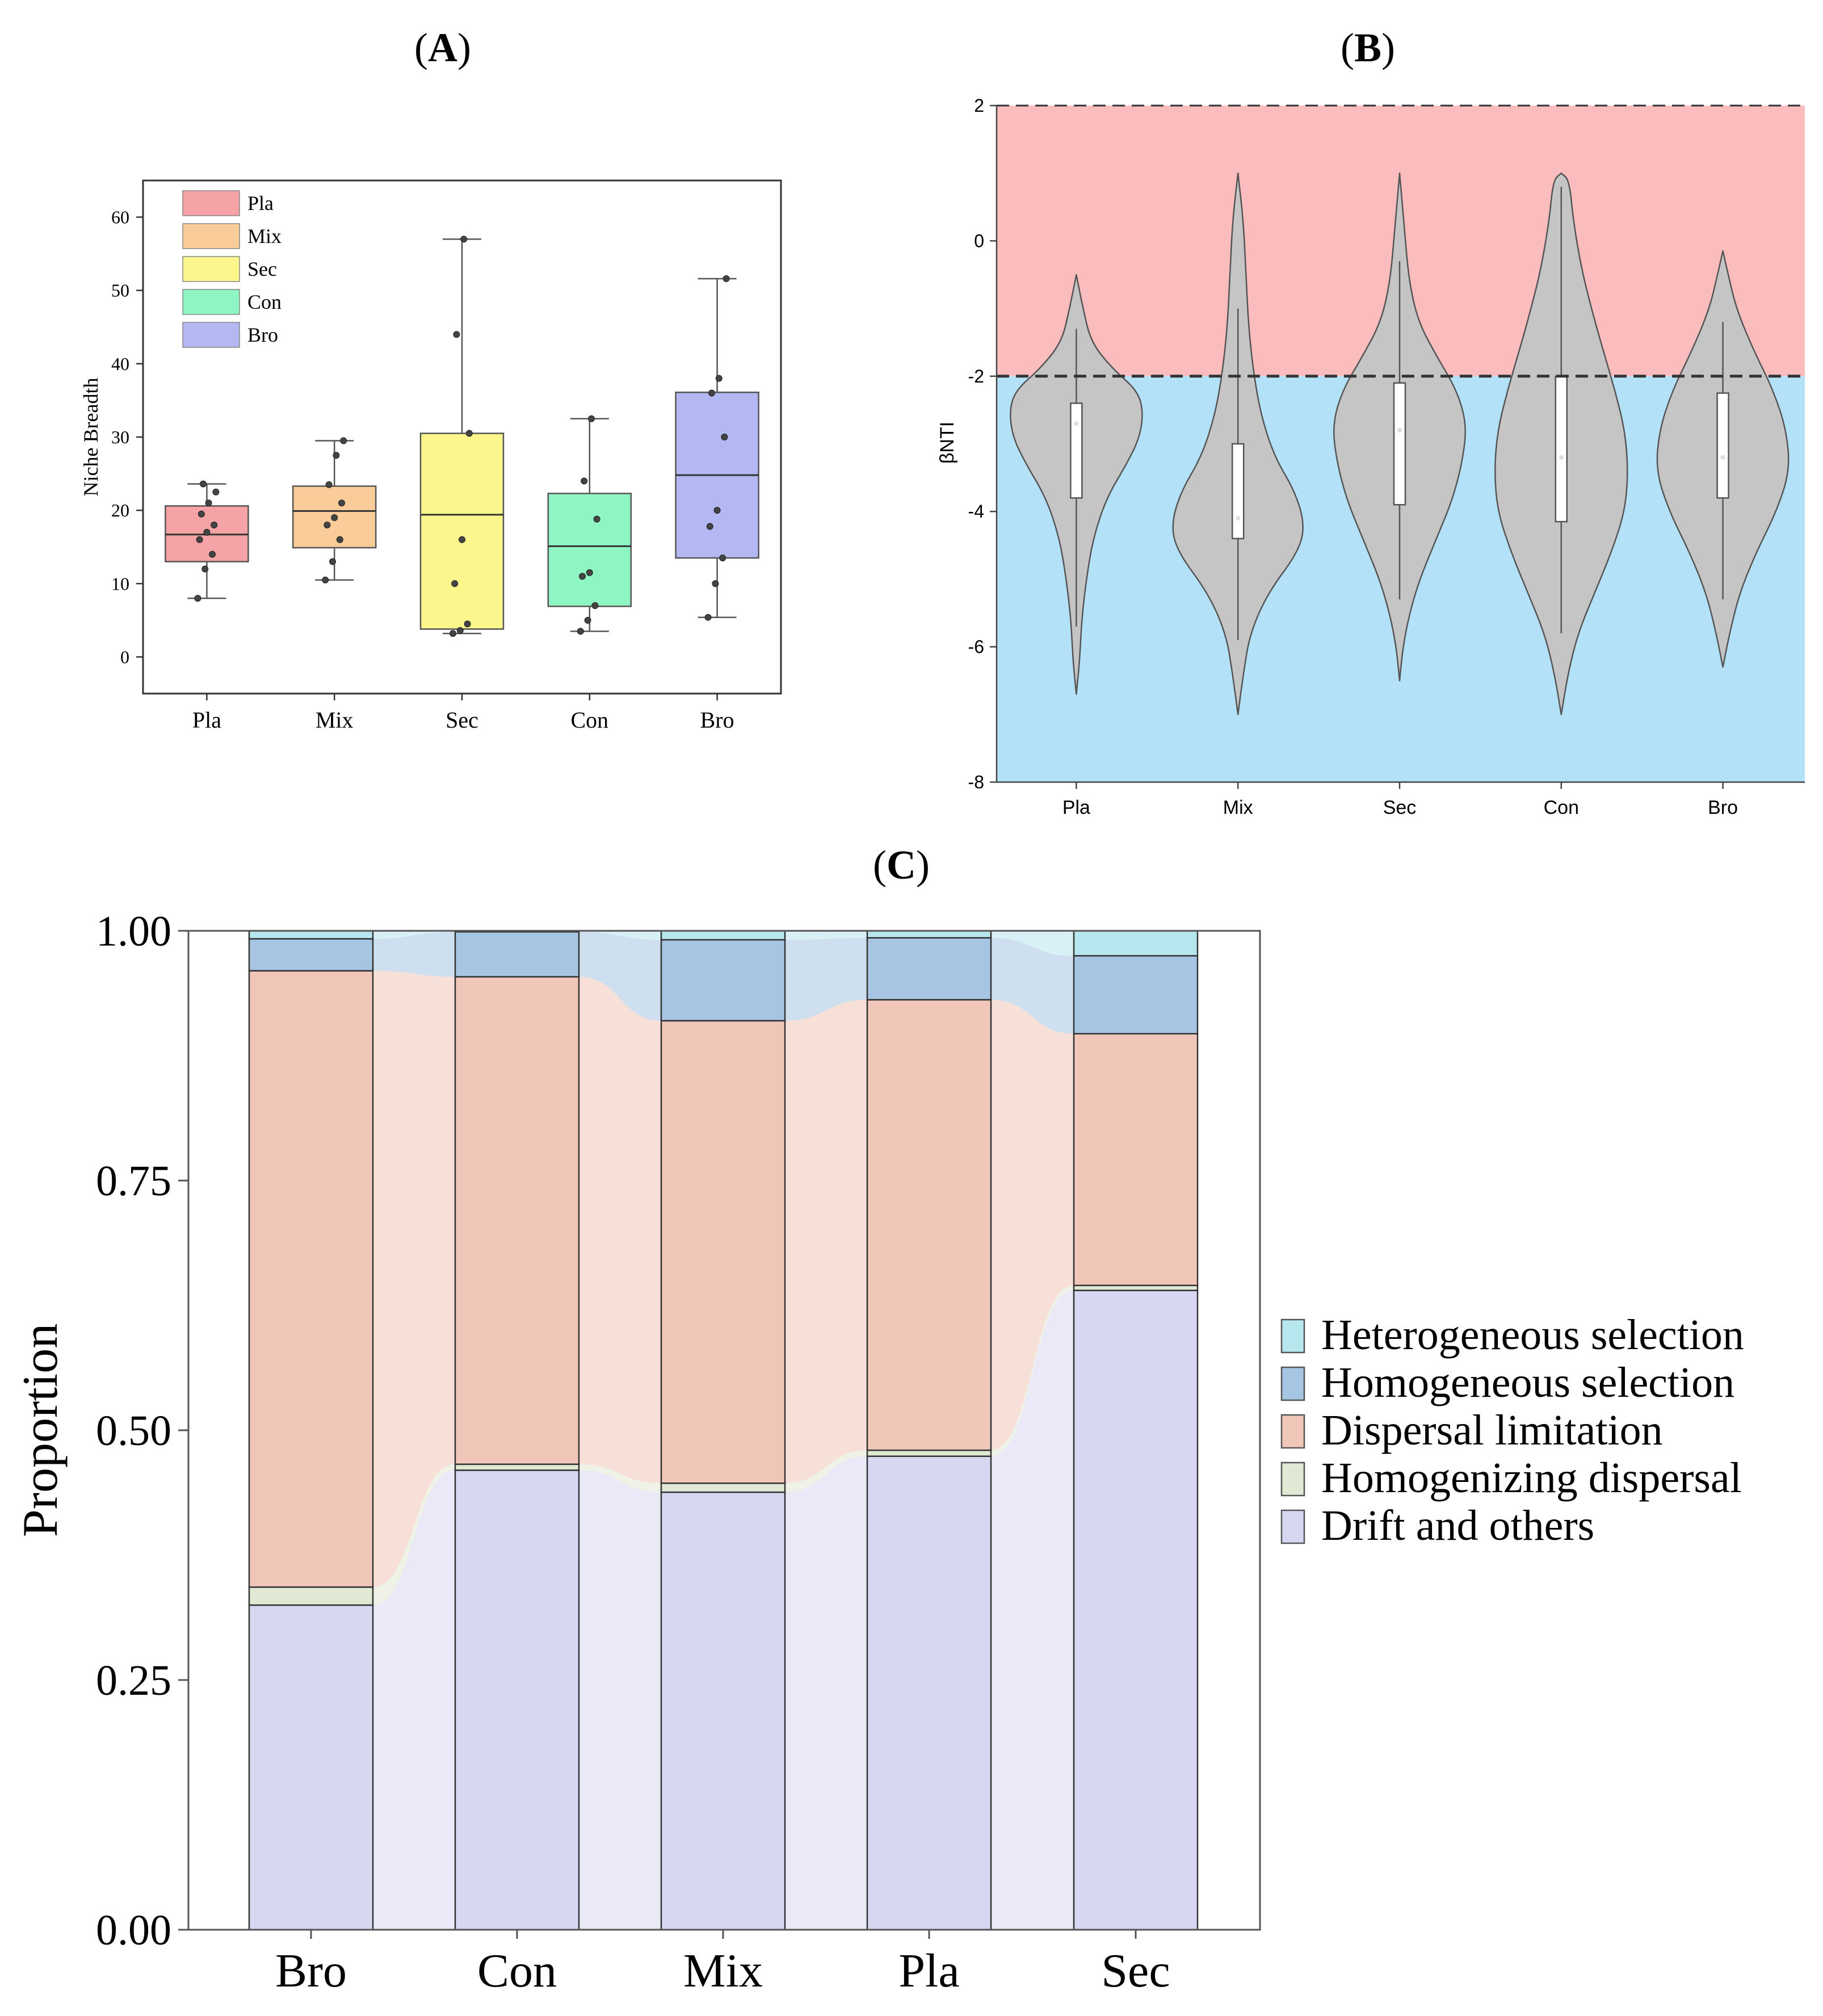 The image size is (1823, 2016). What do you see at coordinates (264, 236) in the screenshot?
I see `a-legend-label-Mix: Mix` at bounding box center [264, 236].